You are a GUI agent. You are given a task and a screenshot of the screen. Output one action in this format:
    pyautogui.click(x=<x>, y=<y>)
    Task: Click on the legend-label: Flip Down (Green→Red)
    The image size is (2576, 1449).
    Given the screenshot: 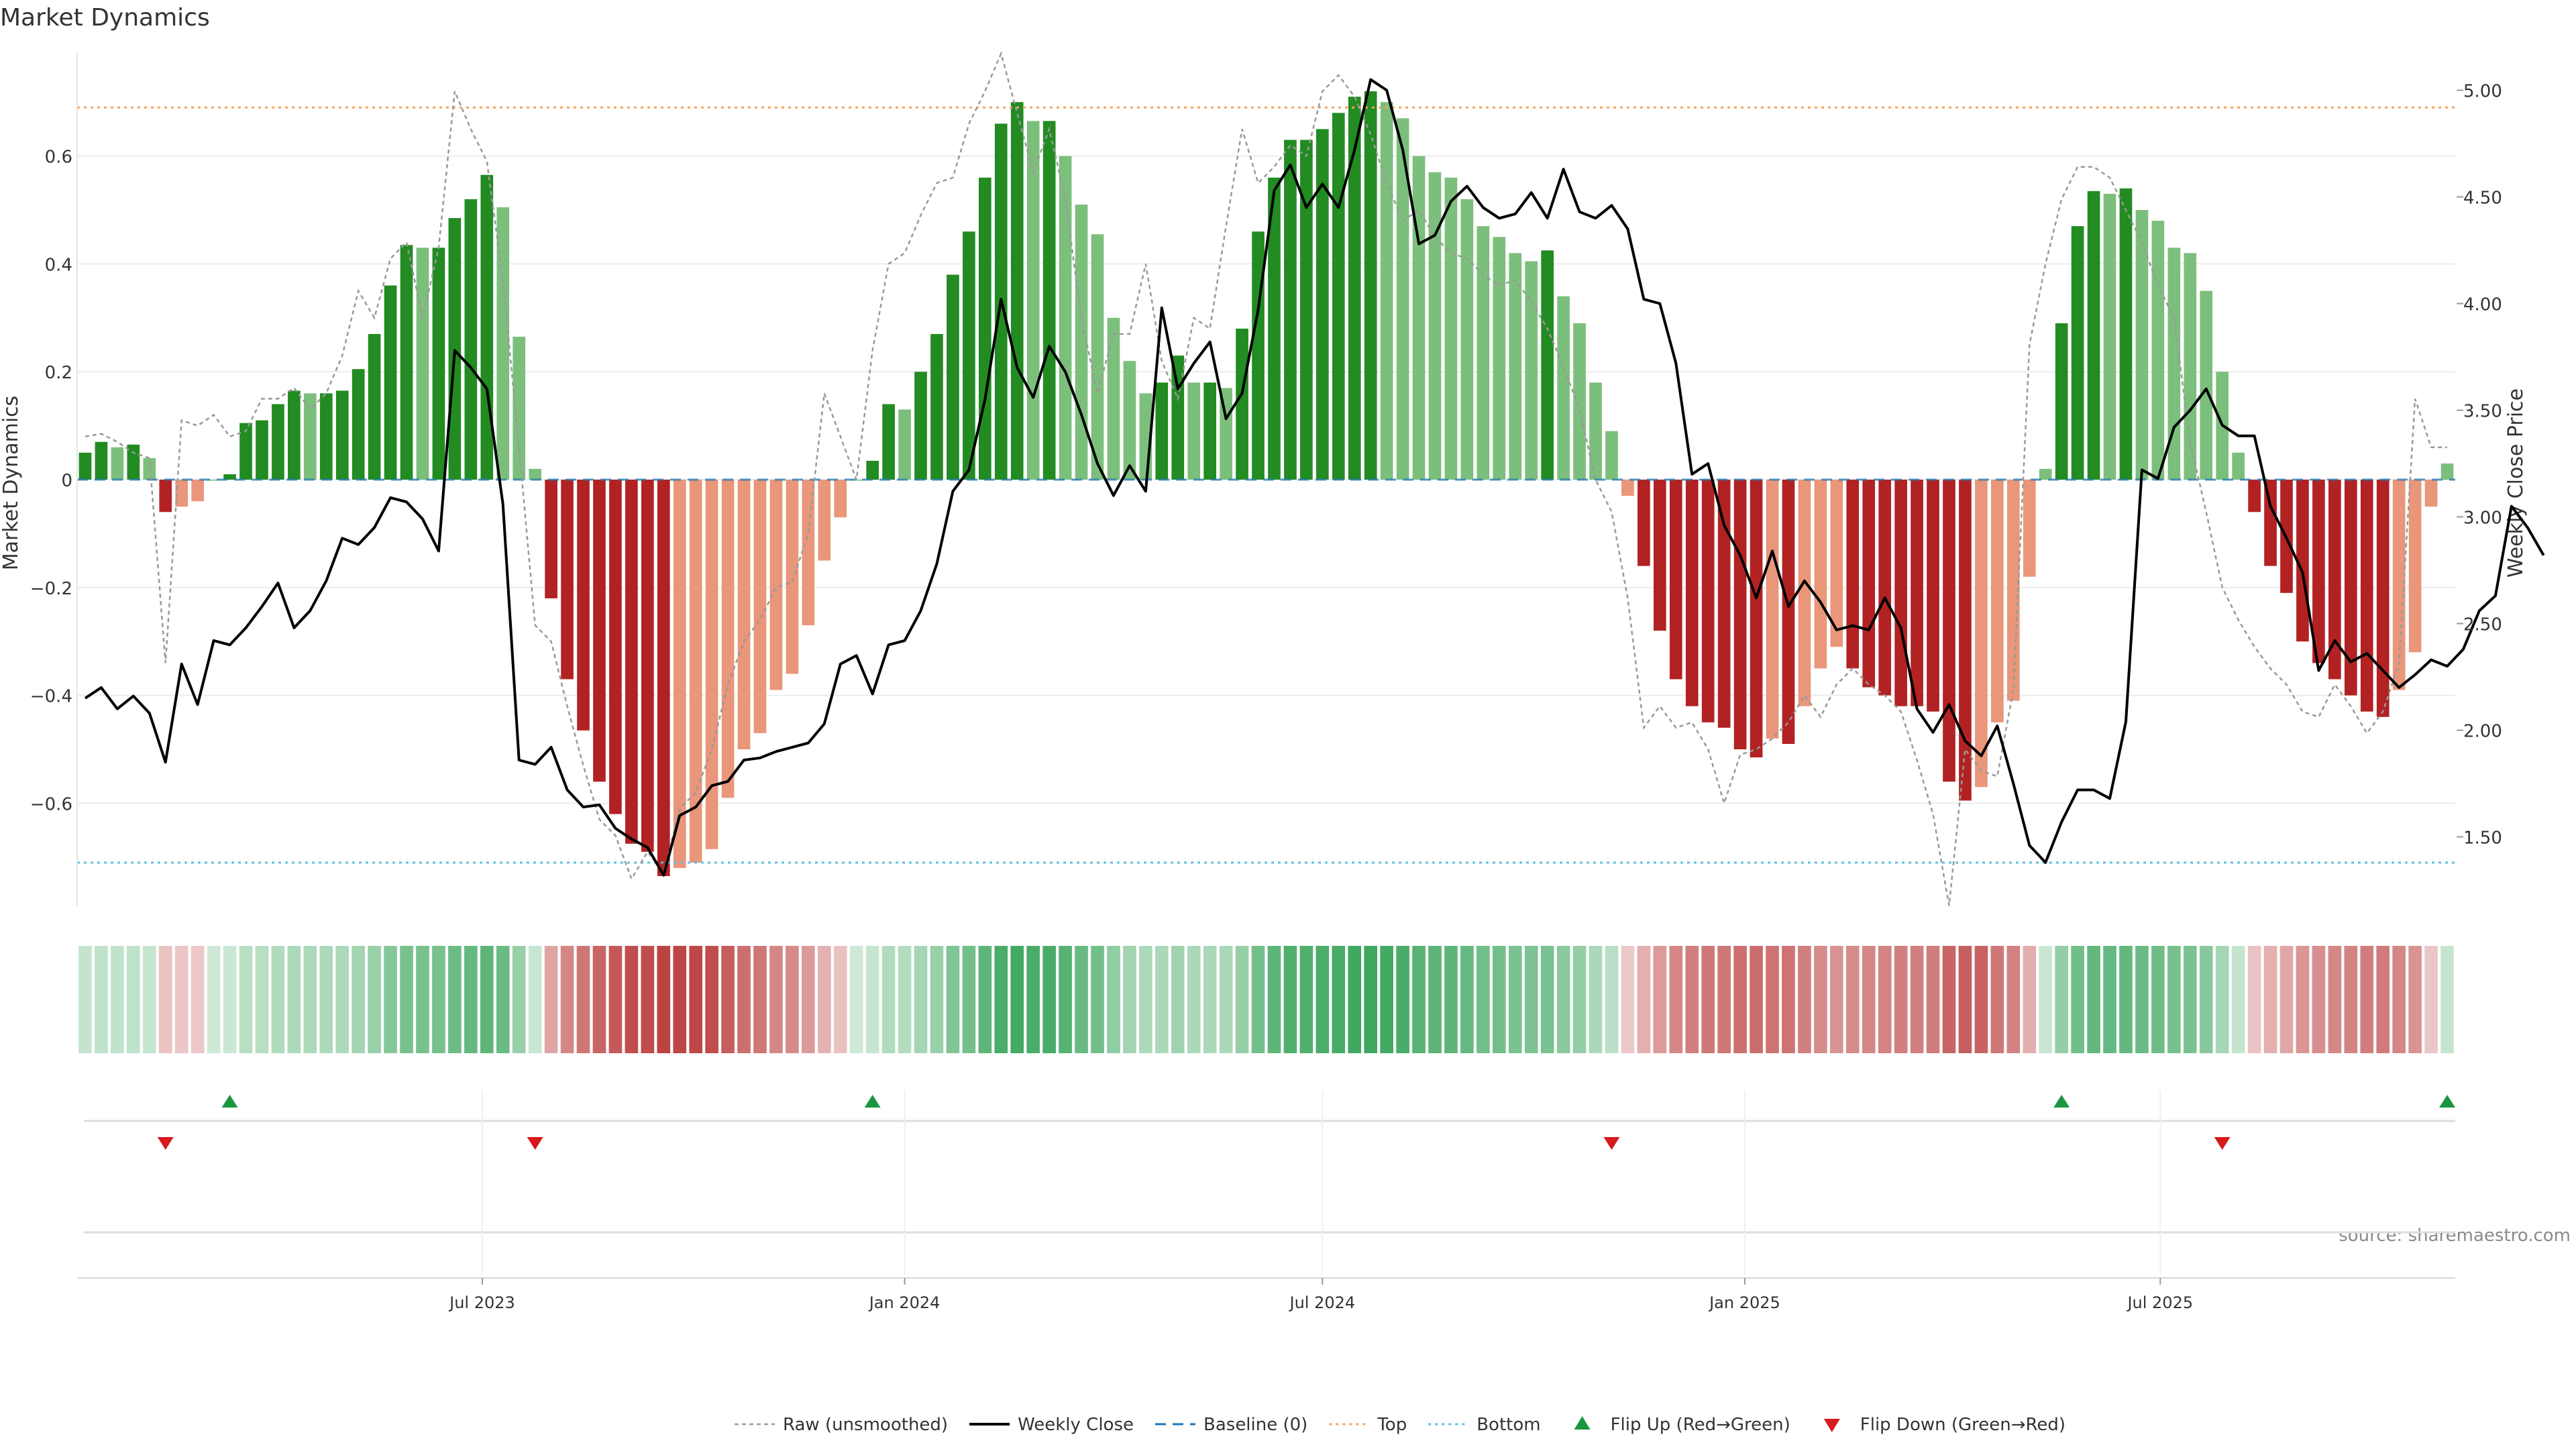 What is the action you would take?
    pyautogui.click(x=1962, y=1425)
    